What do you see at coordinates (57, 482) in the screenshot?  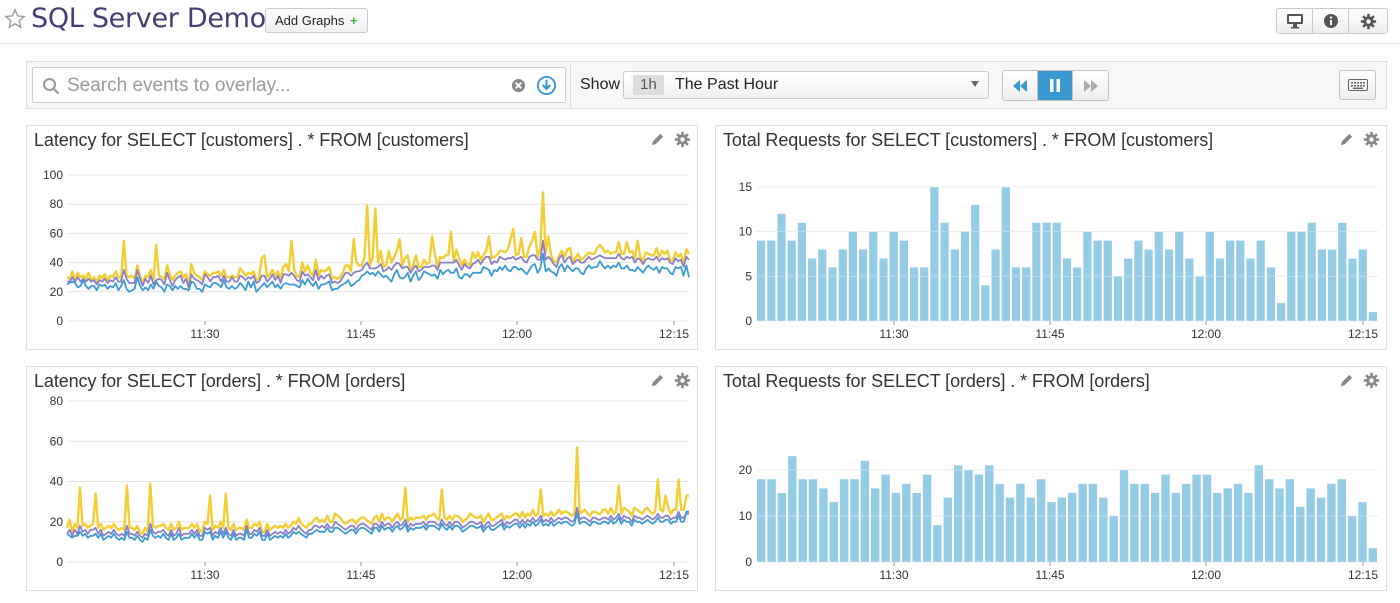 I see `y-tick-label: 40` at bounding box center [57, 482].